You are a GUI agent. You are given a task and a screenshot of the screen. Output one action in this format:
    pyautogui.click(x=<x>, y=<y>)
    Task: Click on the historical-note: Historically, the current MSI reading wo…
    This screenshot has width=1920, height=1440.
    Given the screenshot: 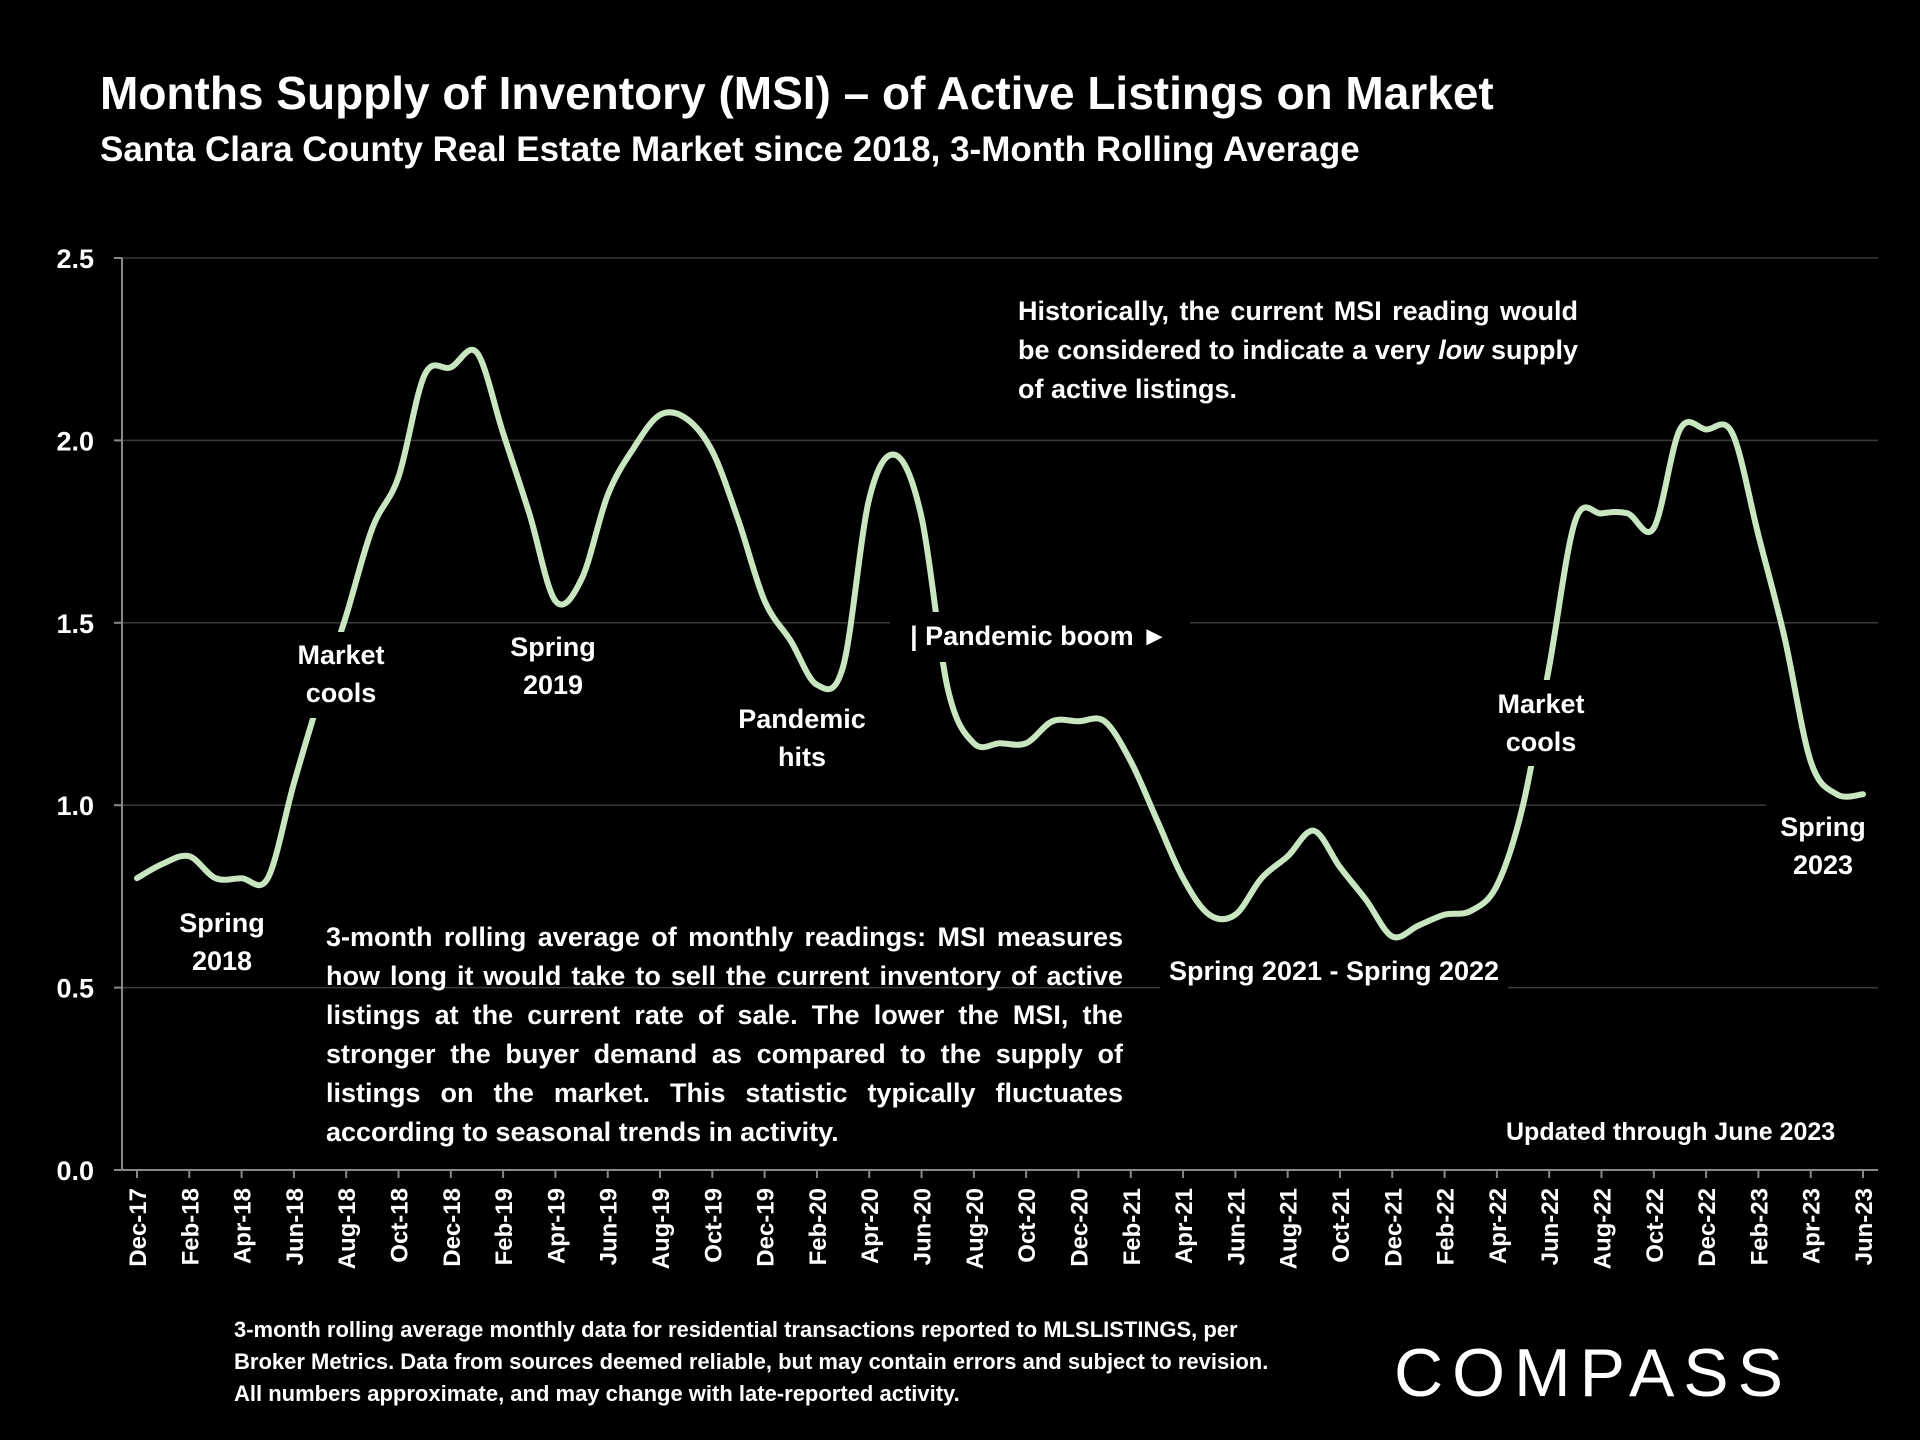 What is the action you would take?
    pyautogui.click(x=1298, y=350)
    